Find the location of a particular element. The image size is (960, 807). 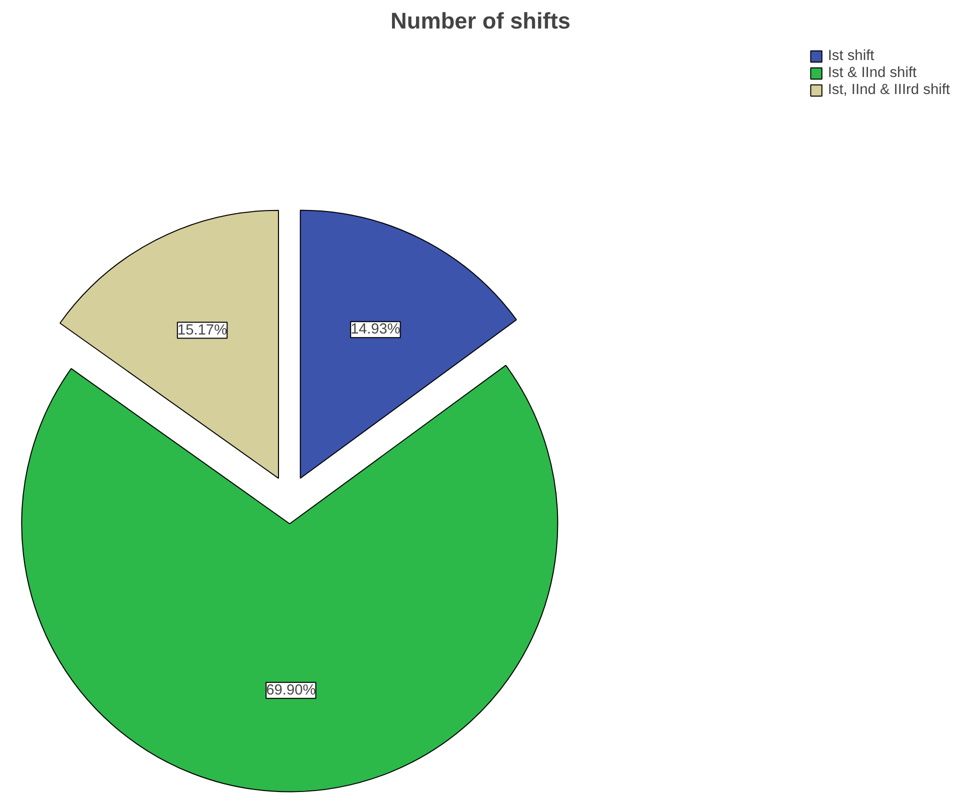

data-label: 15.17% is located at coordinates (202, 330).